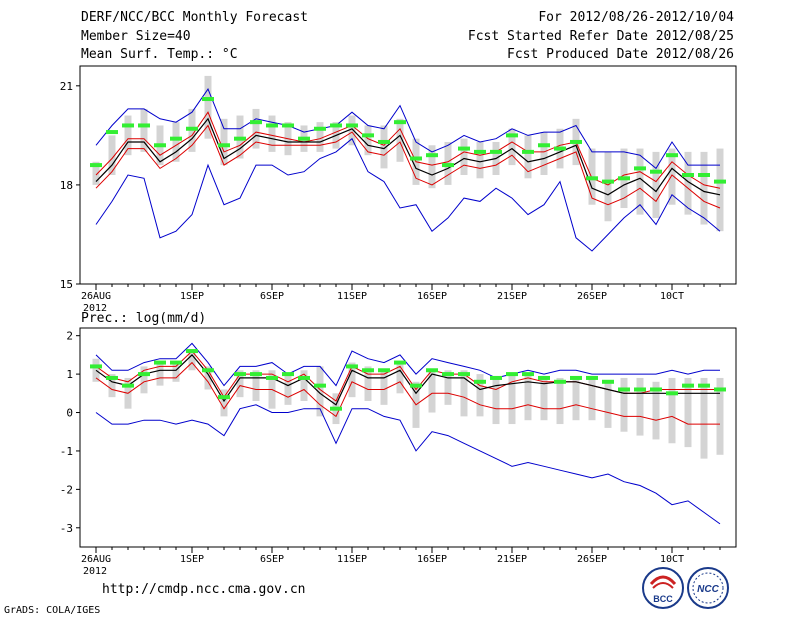 The height and width of the screenshot is (618, 800). Describe the element at coordinates (432, 296) in the screenshot. I see `temperature-xtick-label: 16SEP` at that location.